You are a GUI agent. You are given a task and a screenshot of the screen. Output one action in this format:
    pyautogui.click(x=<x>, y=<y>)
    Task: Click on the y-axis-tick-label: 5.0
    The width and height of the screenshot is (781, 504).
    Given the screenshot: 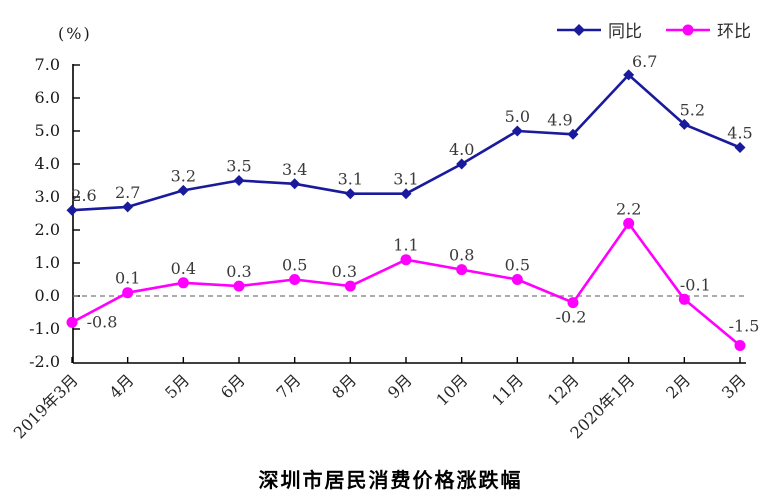 What is the action you would take?
    pyautogui.click(x=47, y=130)
    